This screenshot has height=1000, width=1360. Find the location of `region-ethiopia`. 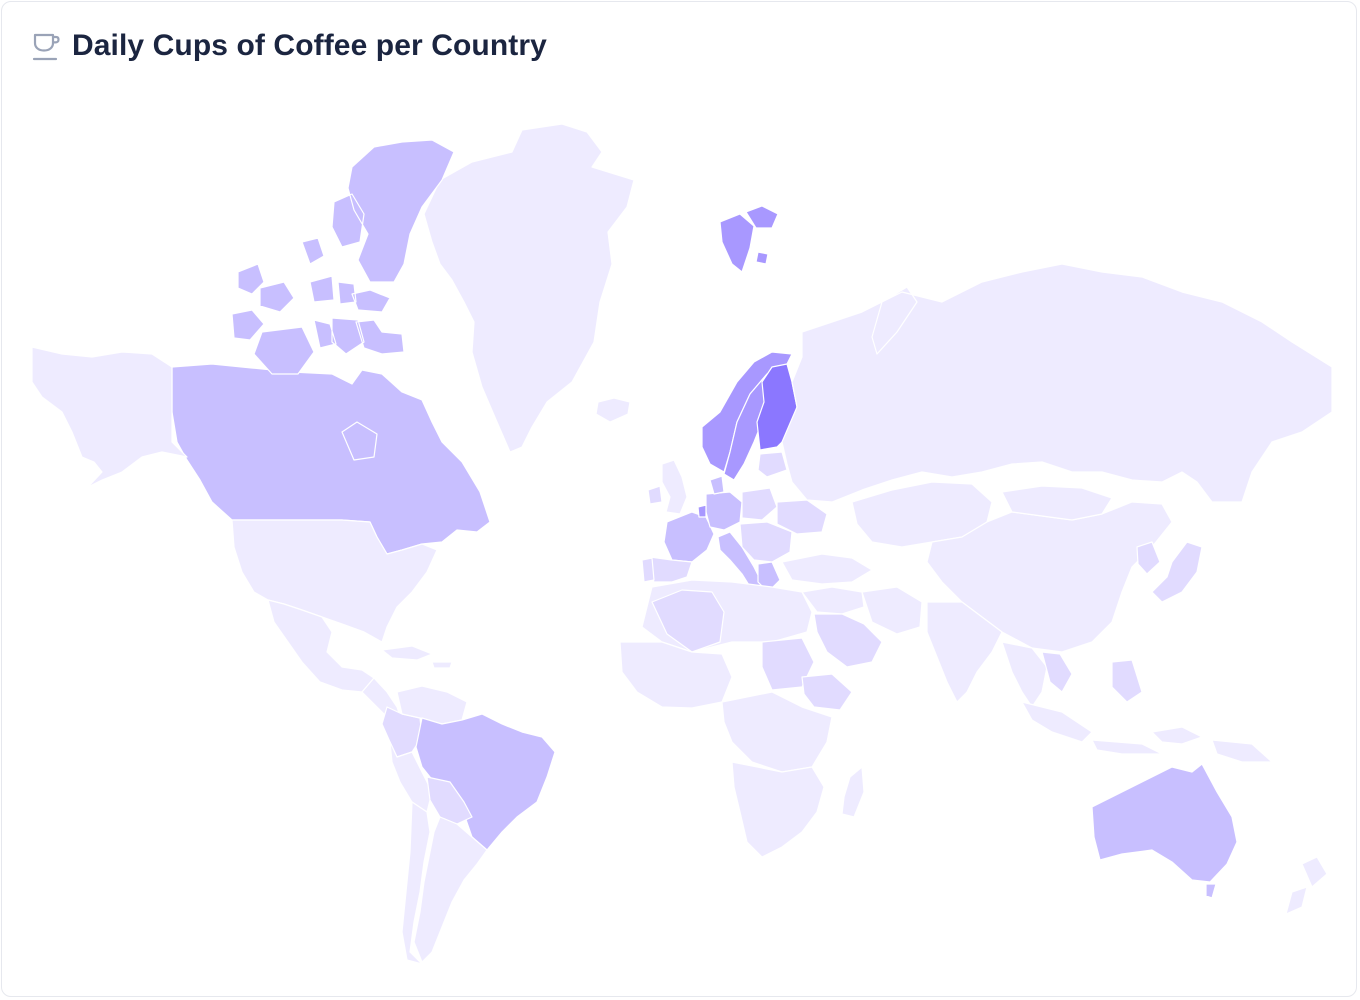

region-ethiopia is located at coordinates (827, 692).